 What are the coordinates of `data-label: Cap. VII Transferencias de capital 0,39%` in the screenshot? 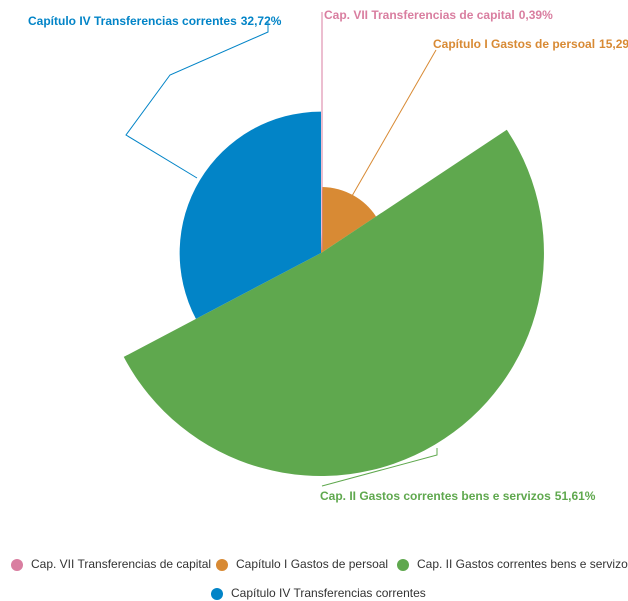 It's located at (438, 15).